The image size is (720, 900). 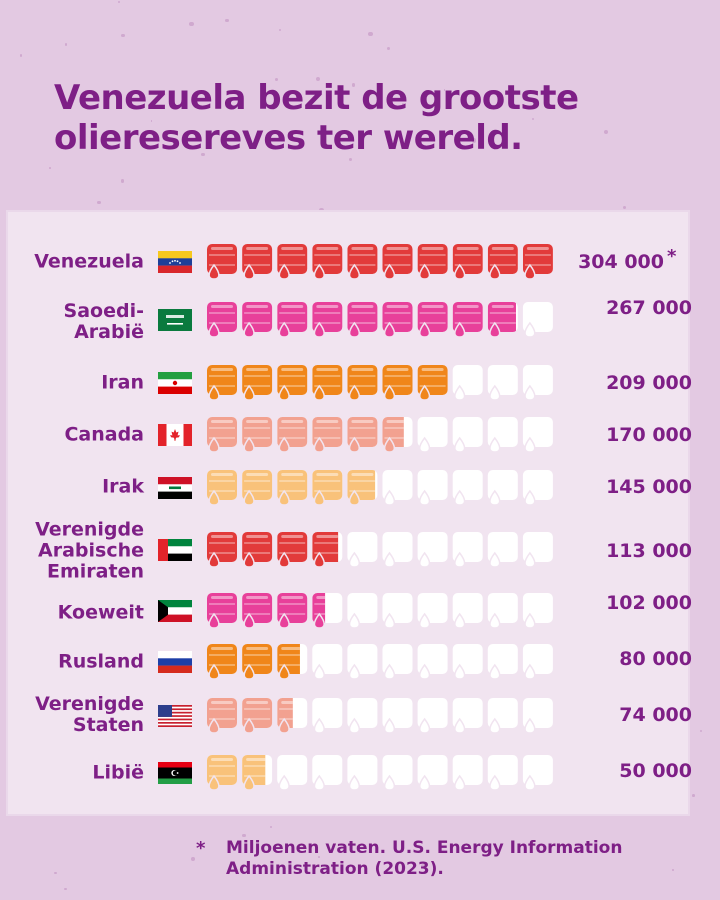 I want to click on value-footnote-marker: *, so click(x=672, y=256).